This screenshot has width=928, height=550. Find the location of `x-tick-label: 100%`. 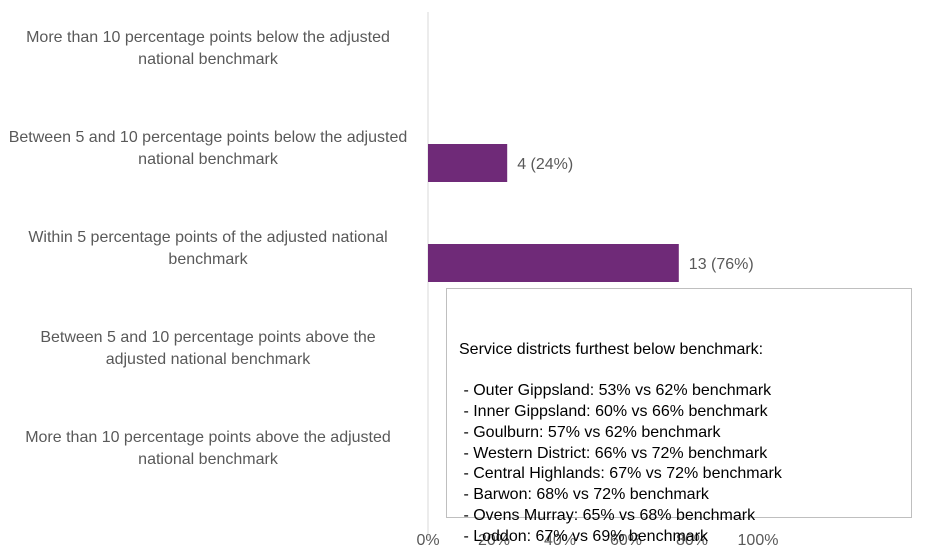

x-tick-label: 100% is located at coordinates (758, 540).